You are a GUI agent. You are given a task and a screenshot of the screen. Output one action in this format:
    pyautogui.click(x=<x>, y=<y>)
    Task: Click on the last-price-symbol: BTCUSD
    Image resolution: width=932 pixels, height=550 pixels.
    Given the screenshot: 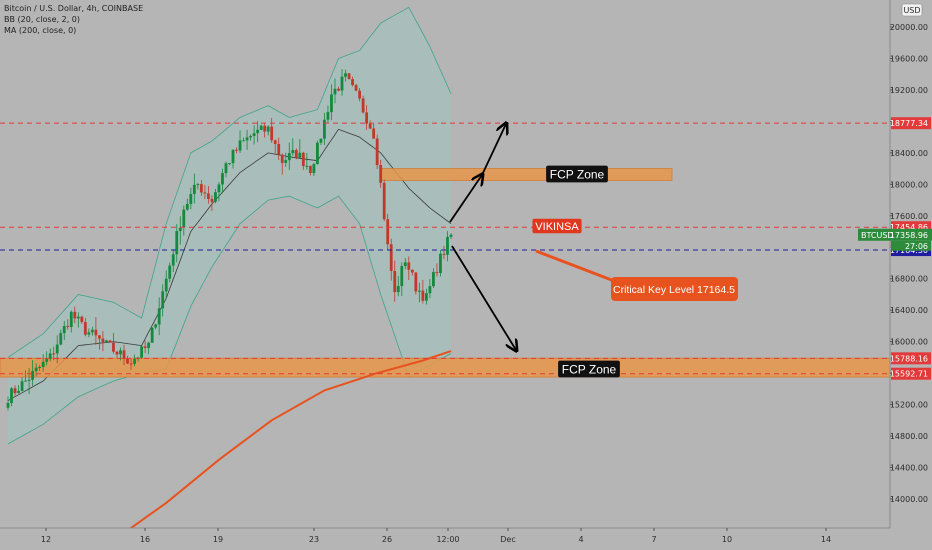 What is the action you would take?
    pyautogui.click(x=877, y=235)
    